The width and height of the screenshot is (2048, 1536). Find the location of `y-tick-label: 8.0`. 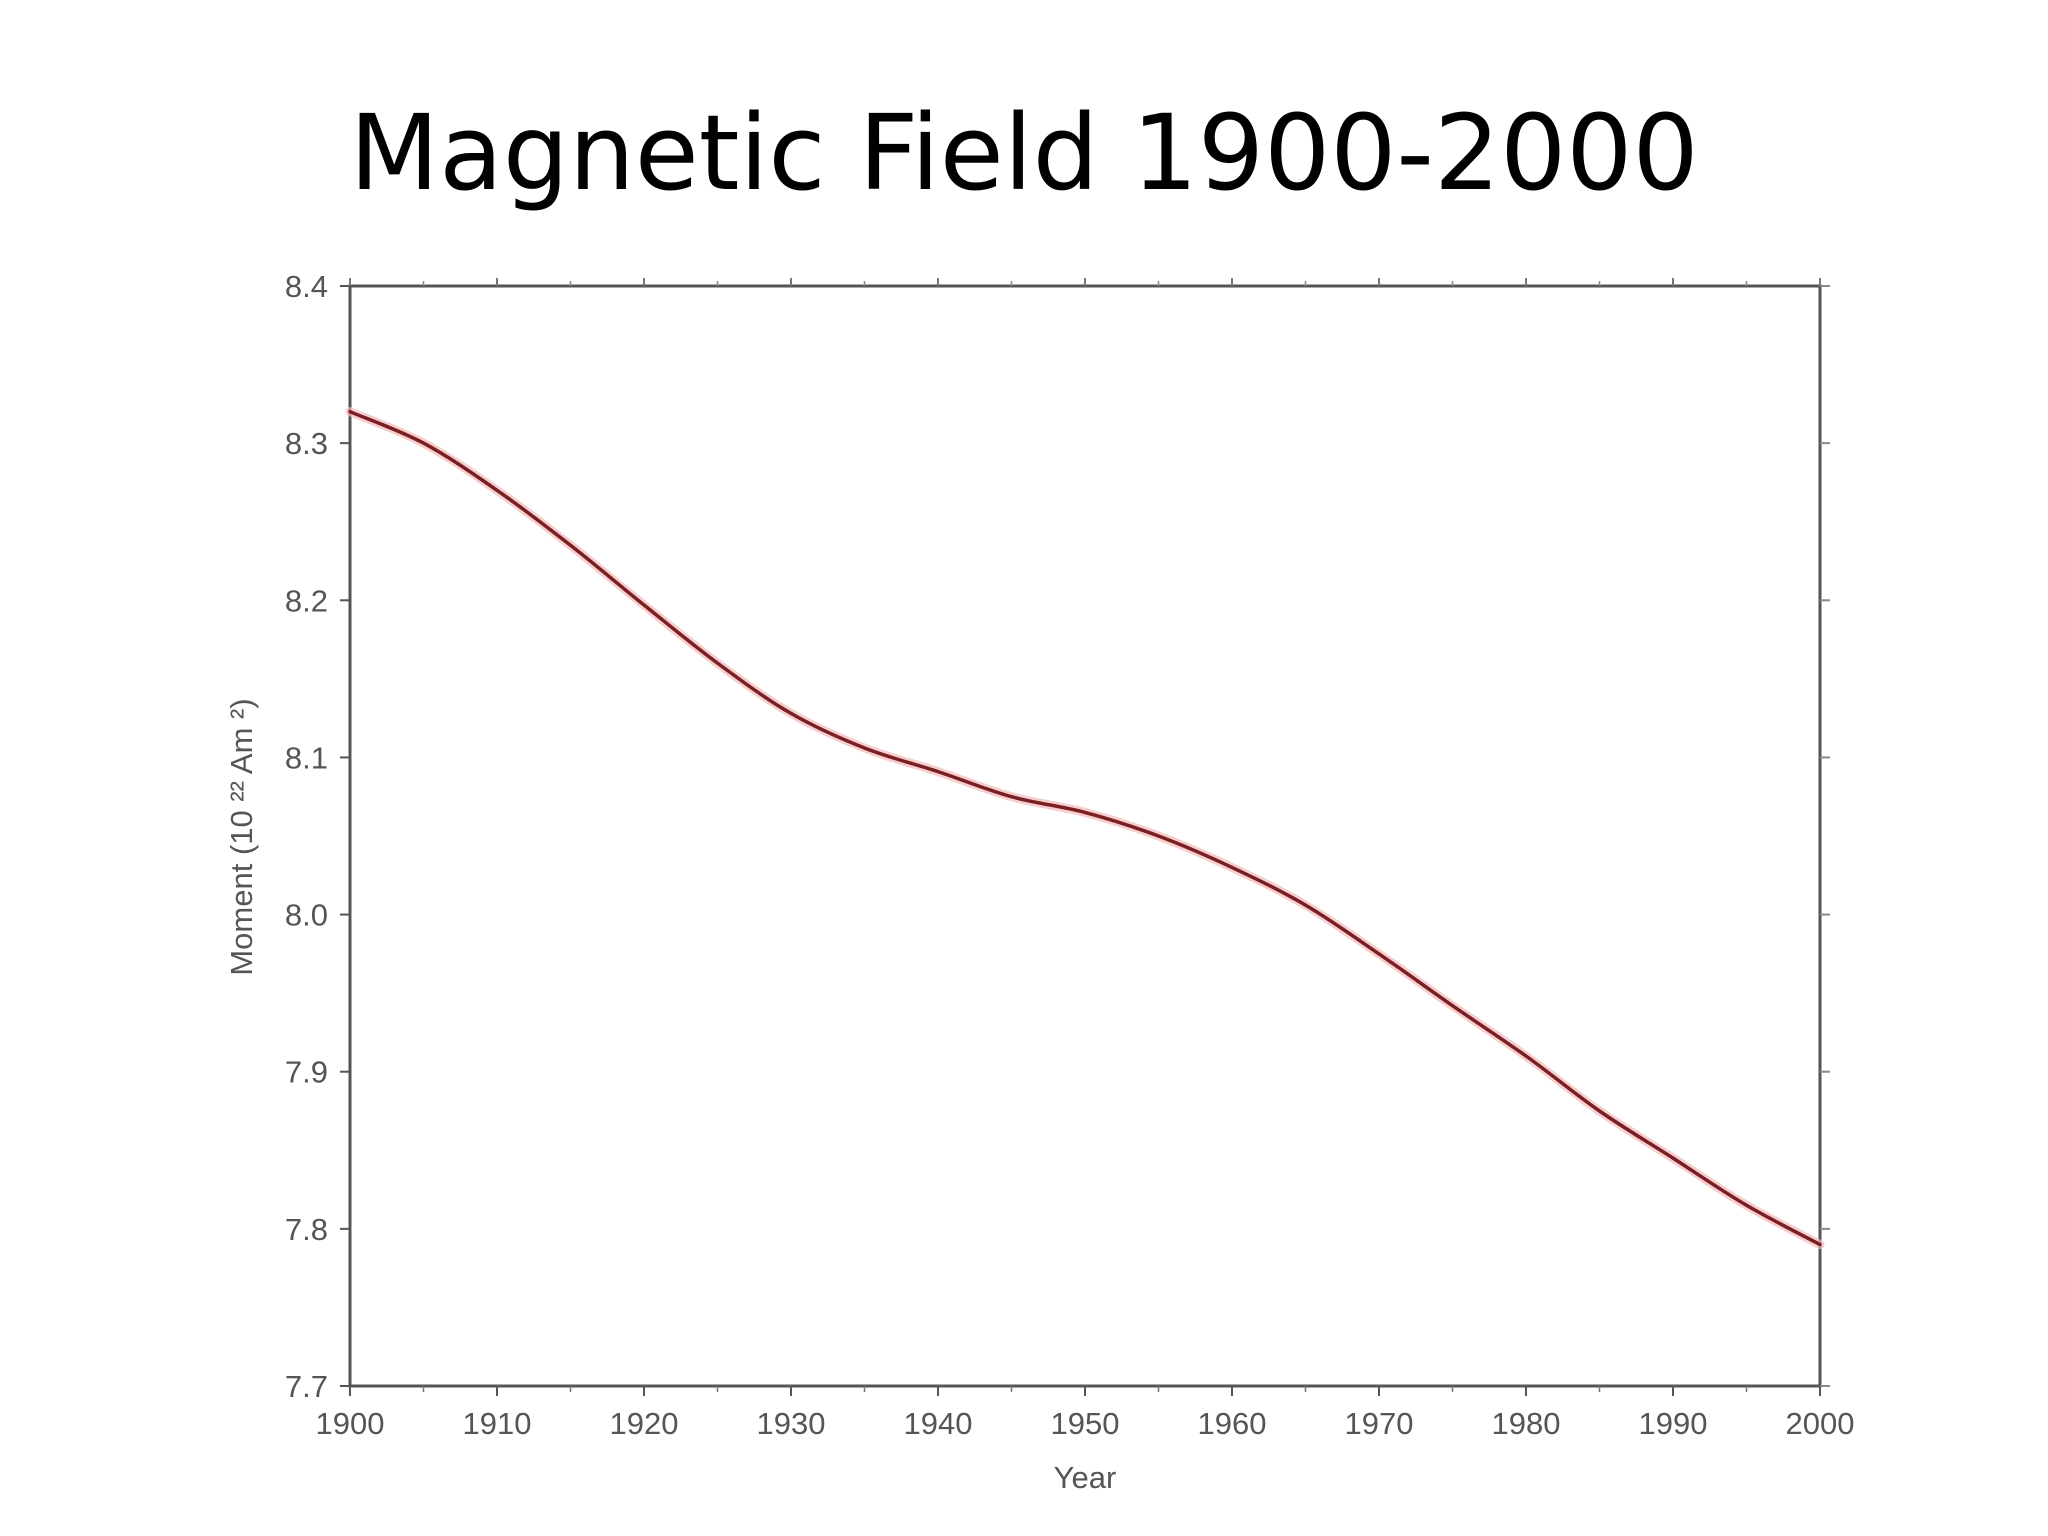

y-tick-label: 8.0 is located at coordinates (306, 915).